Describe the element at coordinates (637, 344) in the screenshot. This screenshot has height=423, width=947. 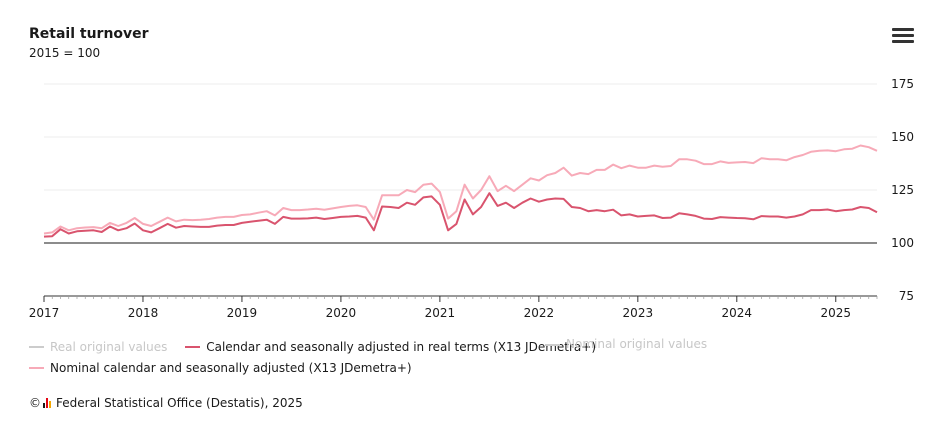
I see `legend-label: Nominal original values` at that location.